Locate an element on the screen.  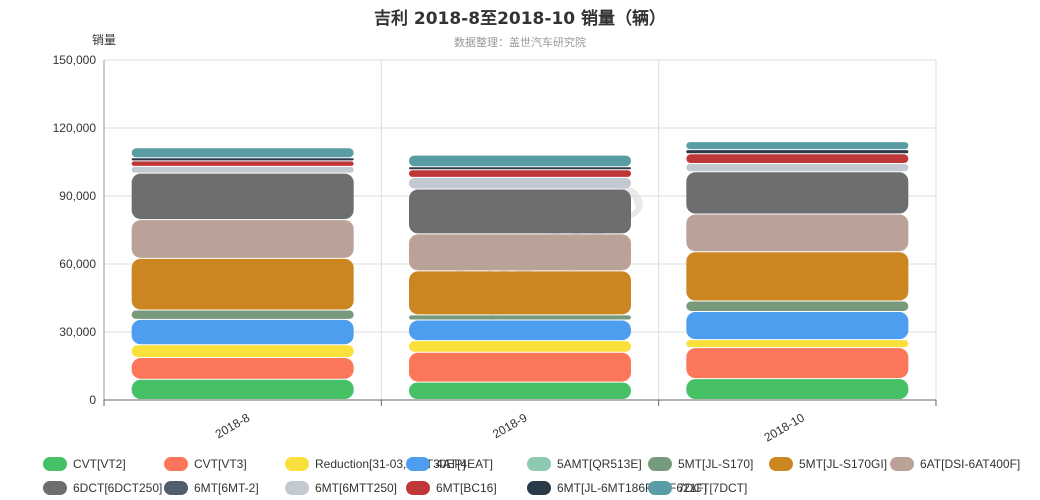
y-tick-label: 0 is located at coordinates (92, 400).